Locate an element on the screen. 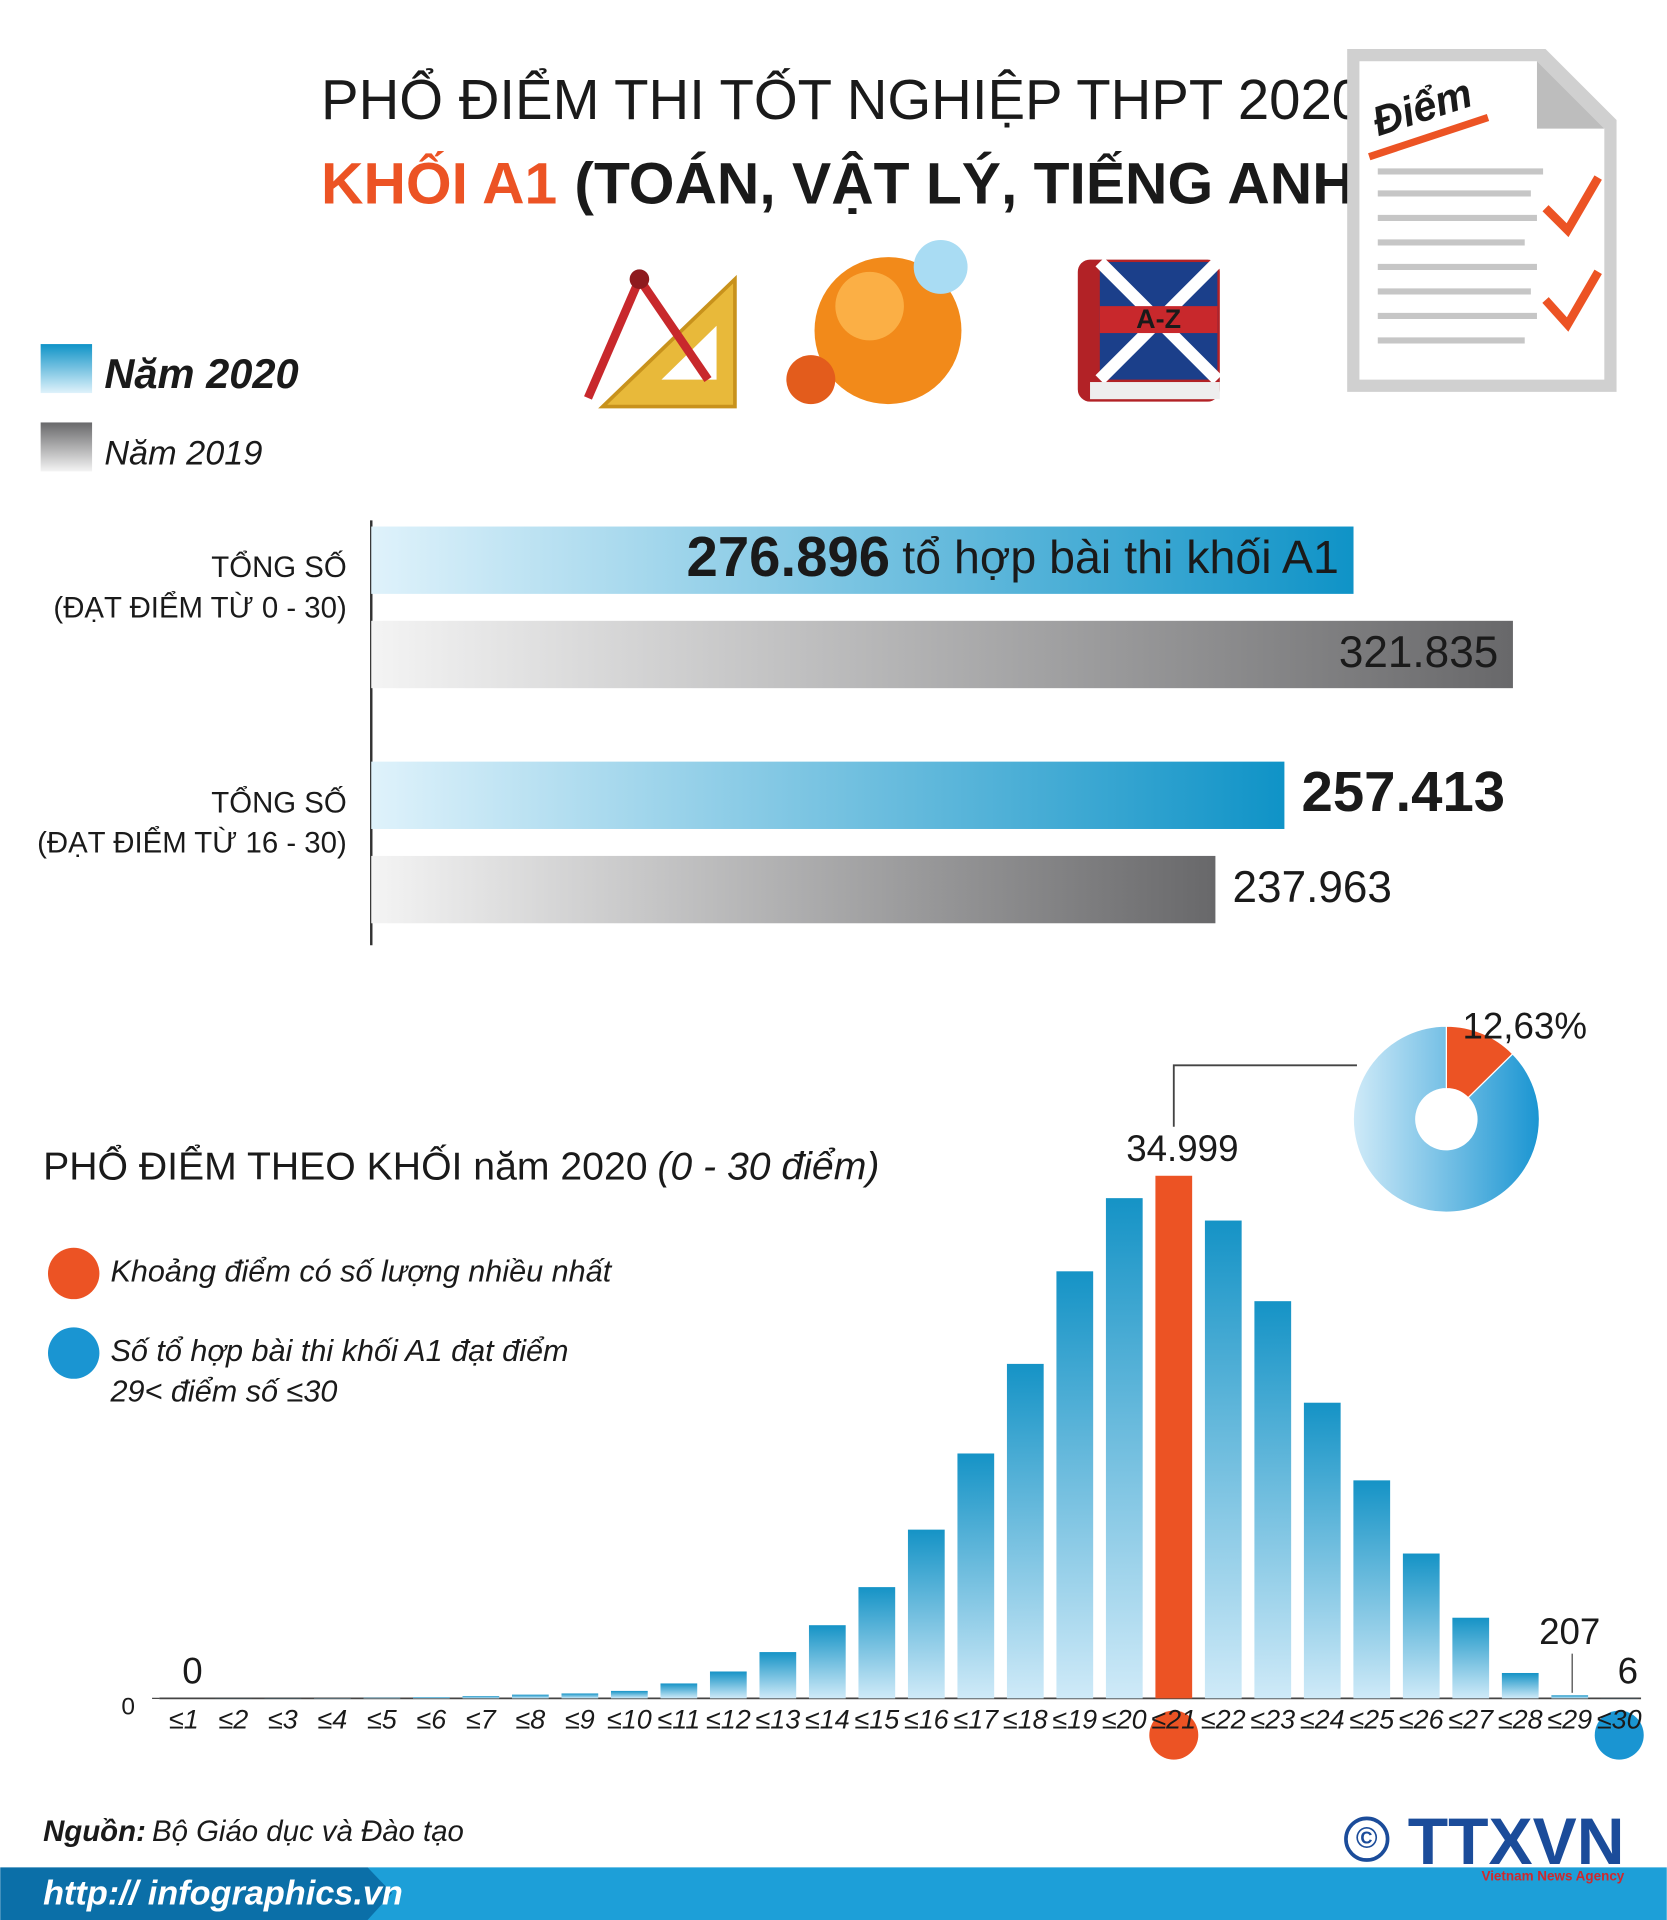  source: Nguồn: Bộ Giáo dục và Đào tạo is located at coordinates (253, 1831).